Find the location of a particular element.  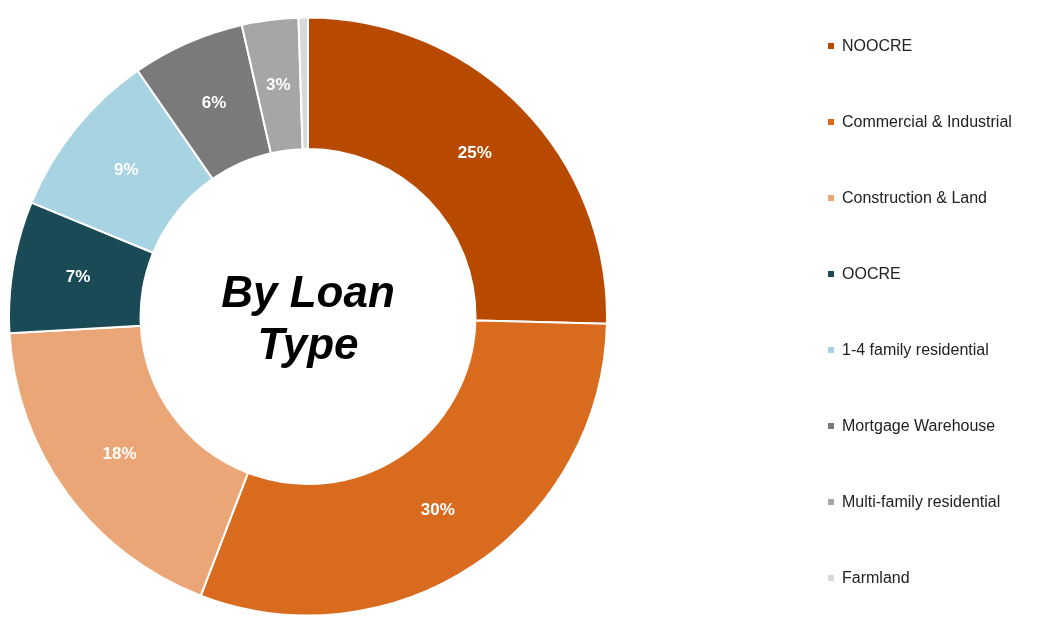

text: By Loan Type is located at coordinates (308, 318).